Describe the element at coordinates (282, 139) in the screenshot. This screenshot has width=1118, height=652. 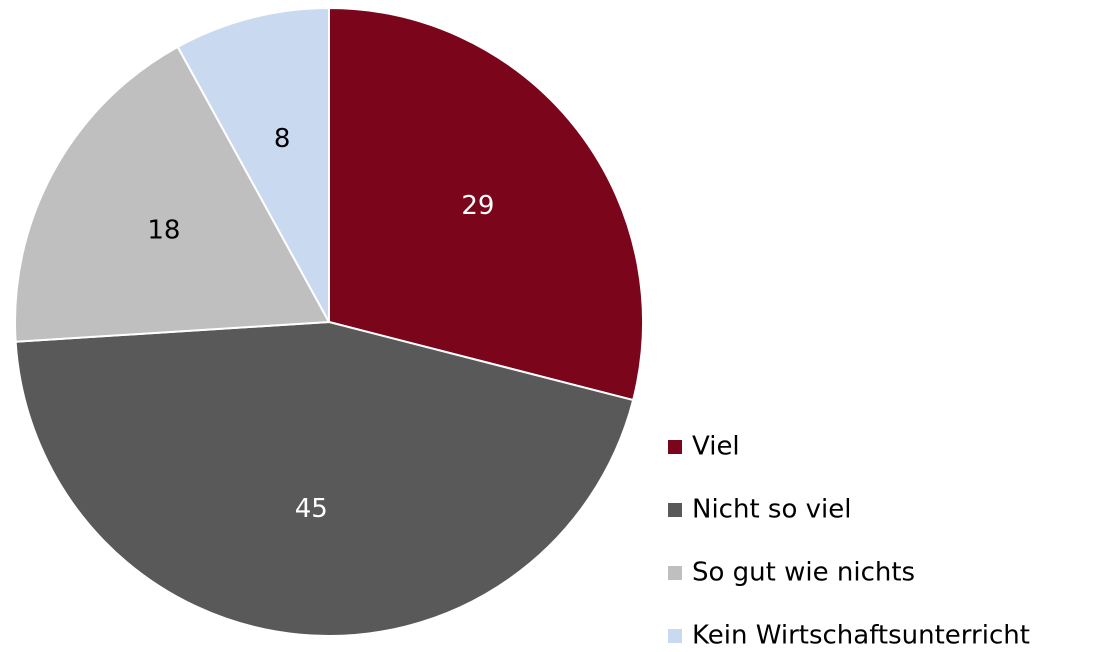
I see `slice-label: 8` at that location.